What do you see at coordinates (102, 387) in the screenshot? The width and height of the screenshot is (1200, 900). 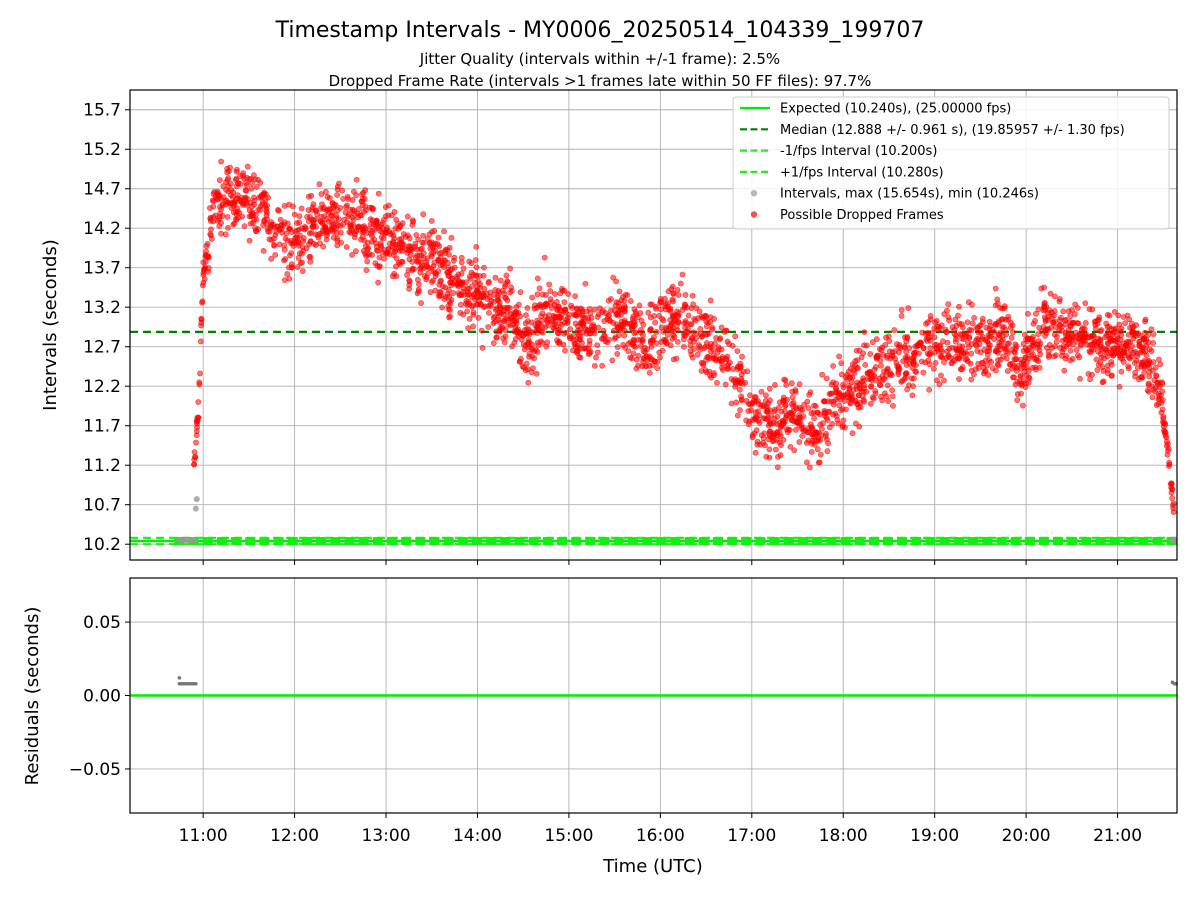 I see `intervals-ytick-label: 12.2` at bounding box center [102, 387].